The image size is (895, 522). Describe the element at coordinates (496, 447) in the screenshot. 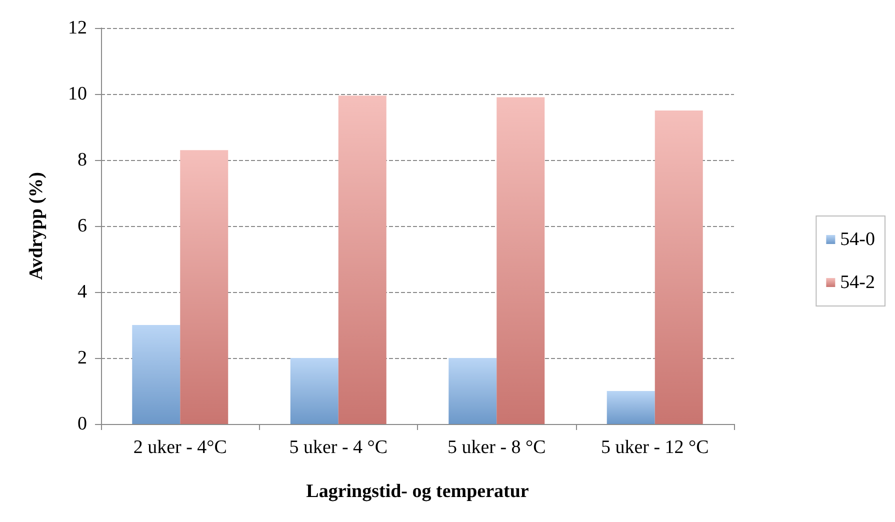

I see `x-tick-label: 5 uker - 8 °C` at that location.